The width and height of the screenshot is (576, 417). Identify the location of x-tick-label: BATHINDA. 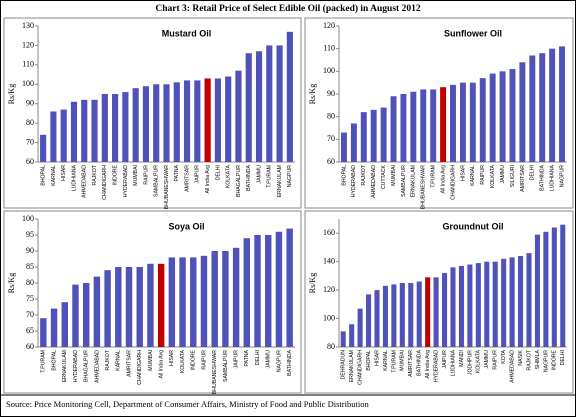
(249, 177).